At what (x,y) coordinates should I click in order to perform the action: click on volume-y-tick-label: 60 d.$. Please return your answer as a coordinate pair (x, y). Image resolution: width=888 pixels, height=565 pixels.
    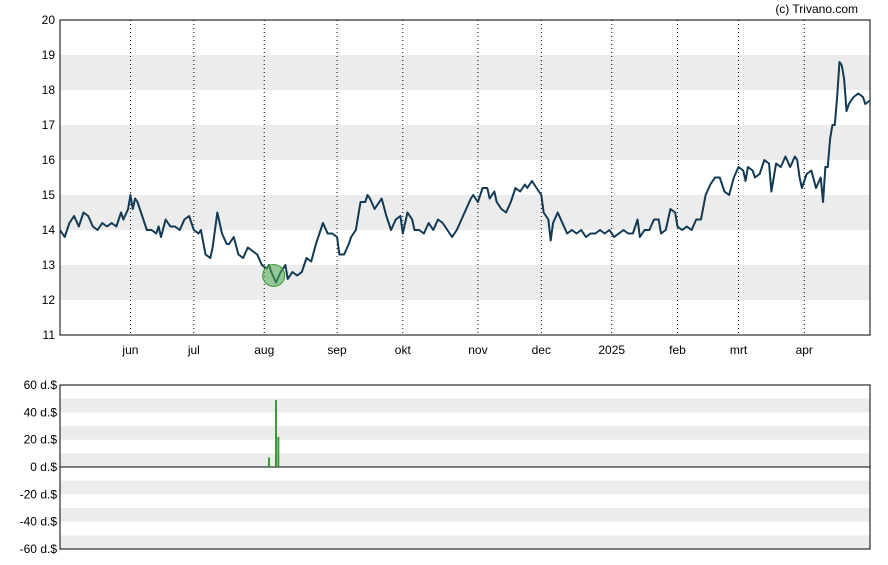
    Looking at the image, I should click on (41, 385).